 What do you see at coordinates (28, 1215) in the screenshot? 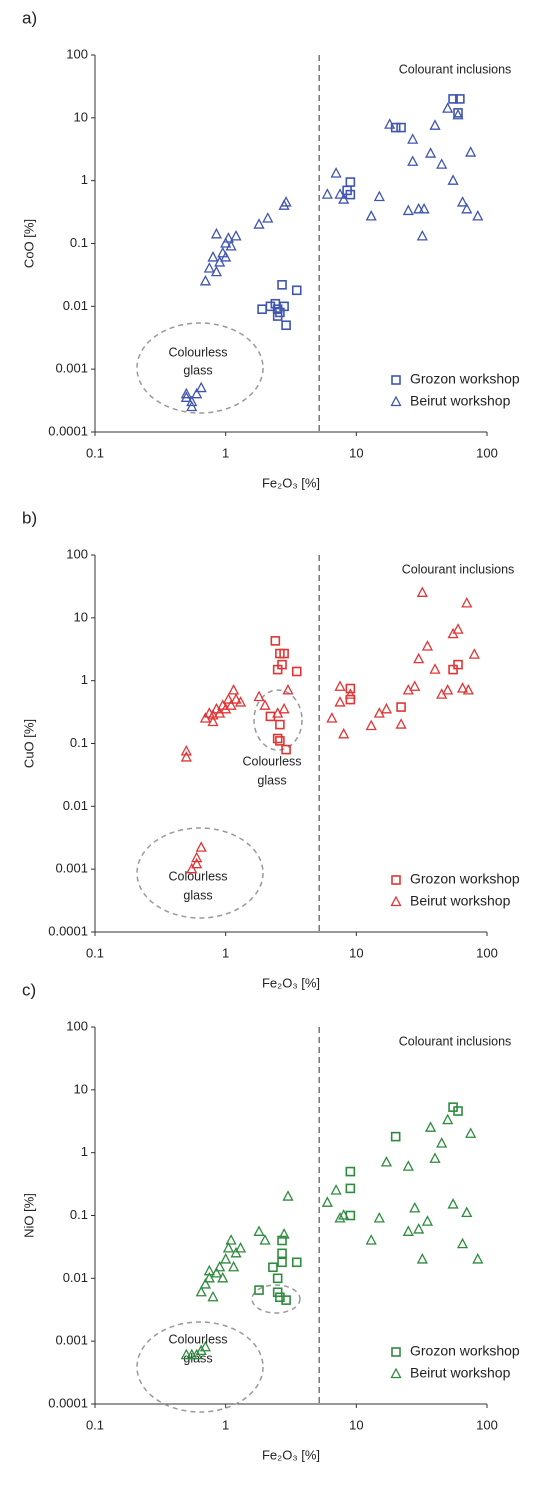
I see `y-axis-label: NiO [%]` at bounding box center [28, 1215].